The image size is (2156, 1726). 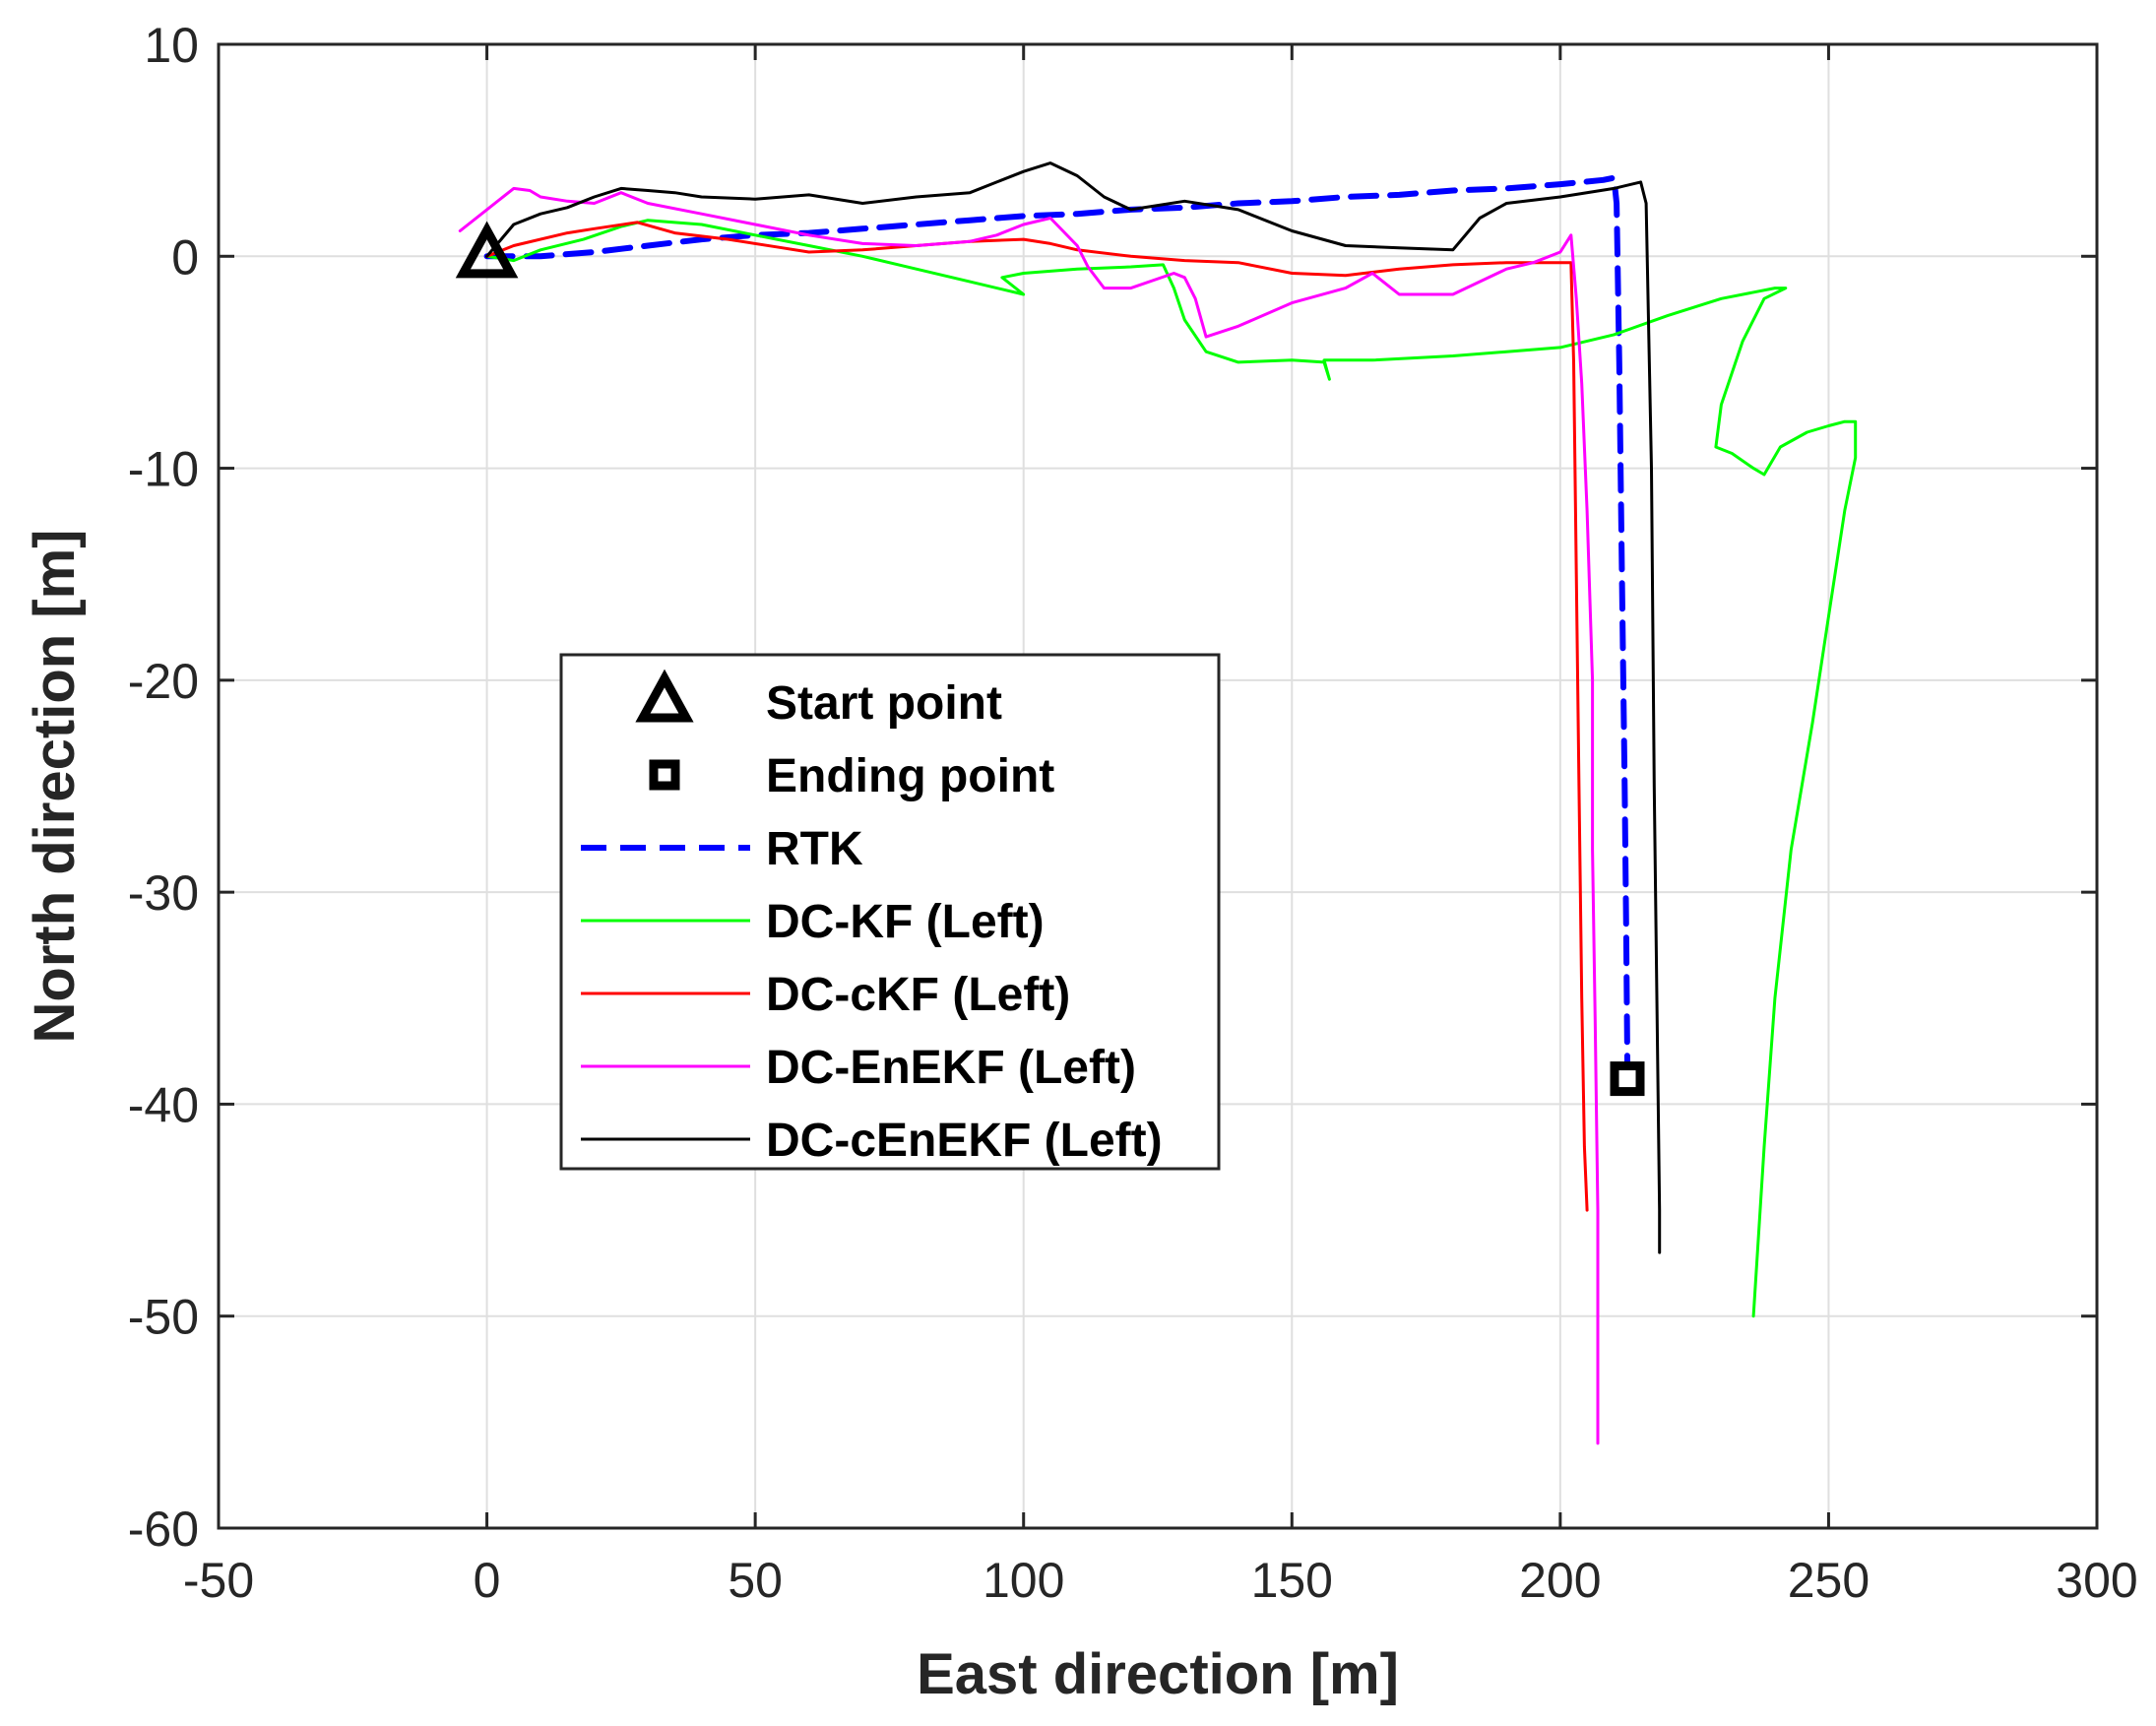 I want to click on x-tick-label: 250, so click(x=1829, y=1580).